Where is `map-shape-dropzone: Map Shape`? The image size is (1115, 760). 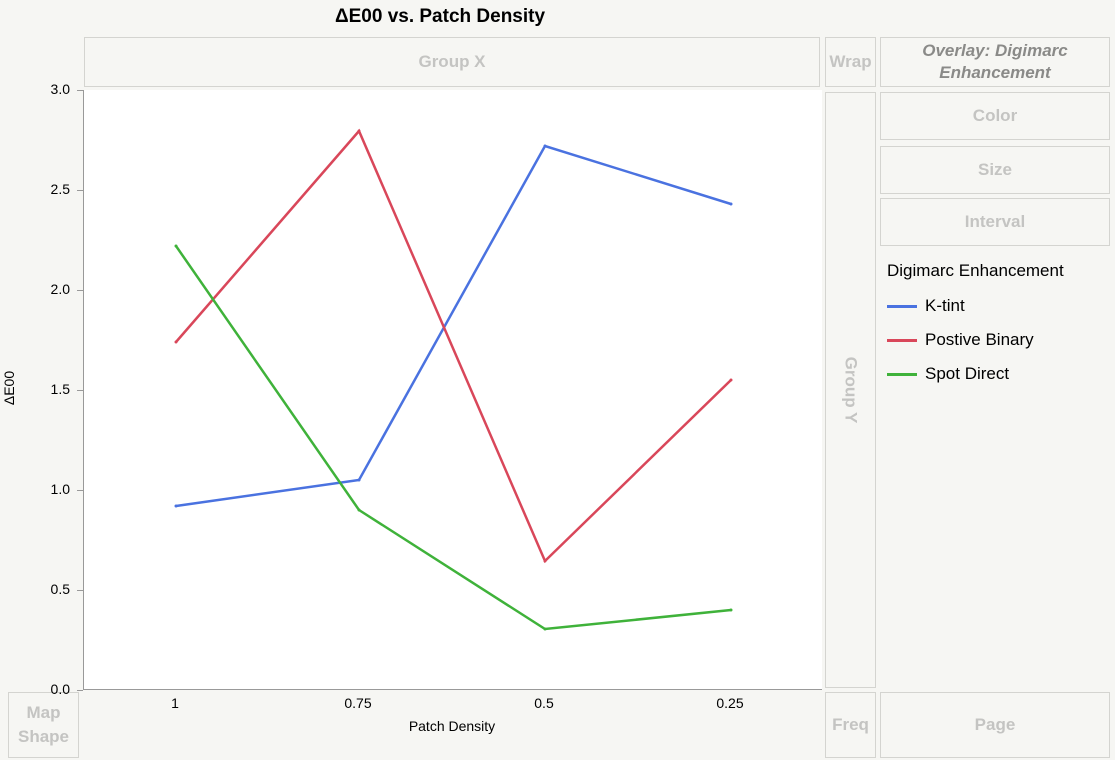
map-shape-dropzone: Map Shape is located at coordinates (43, 725).